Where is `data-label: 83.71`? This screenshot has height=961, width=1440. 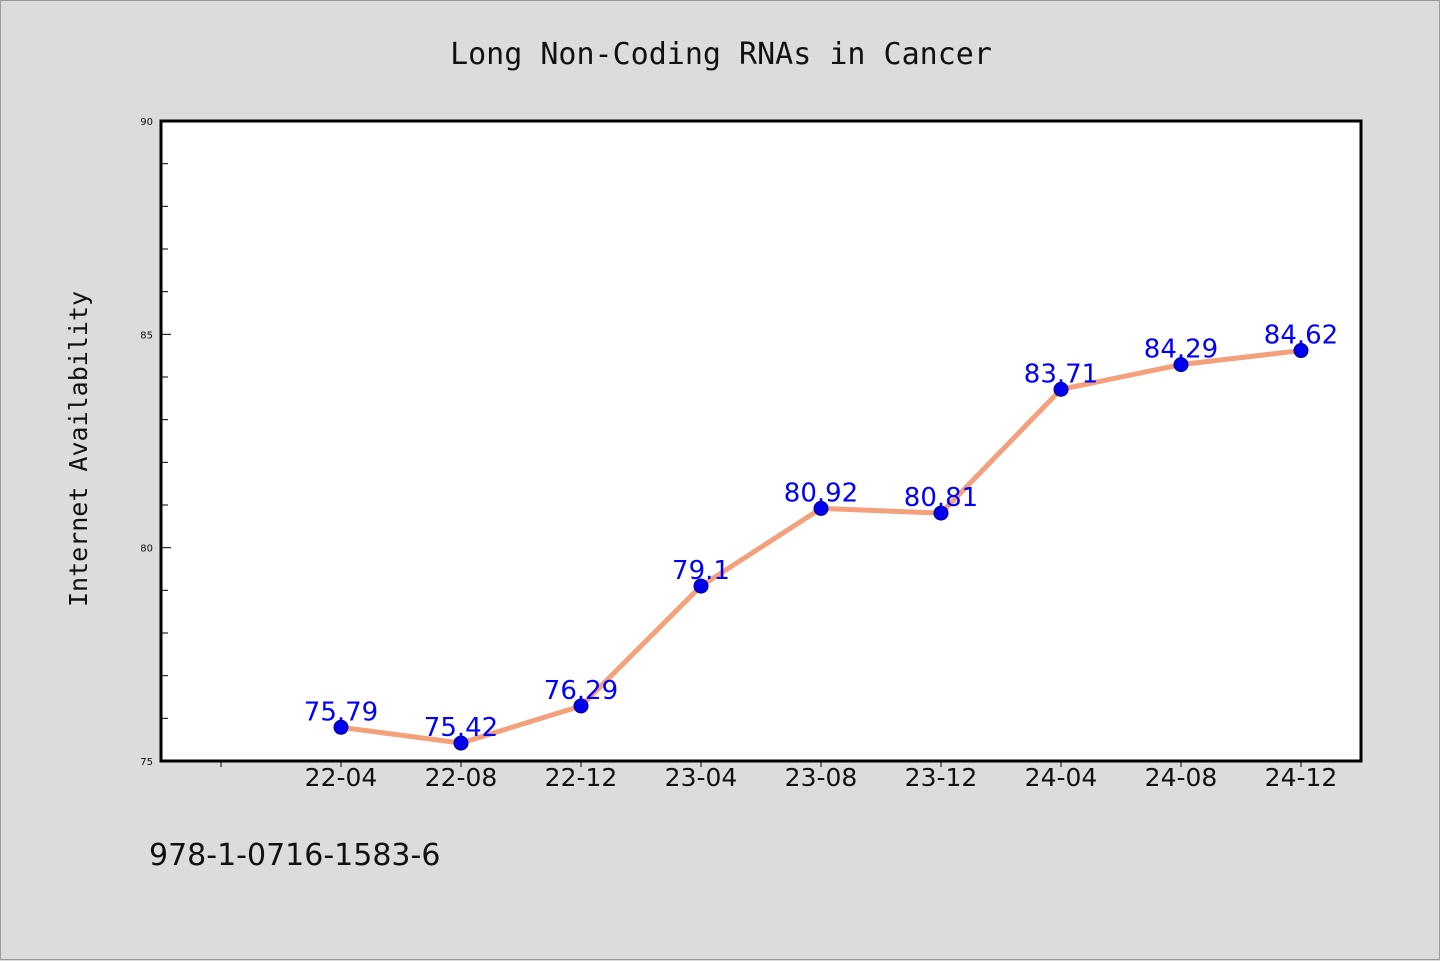
data-label: 83.71 is located at coordinates (1061, 374).